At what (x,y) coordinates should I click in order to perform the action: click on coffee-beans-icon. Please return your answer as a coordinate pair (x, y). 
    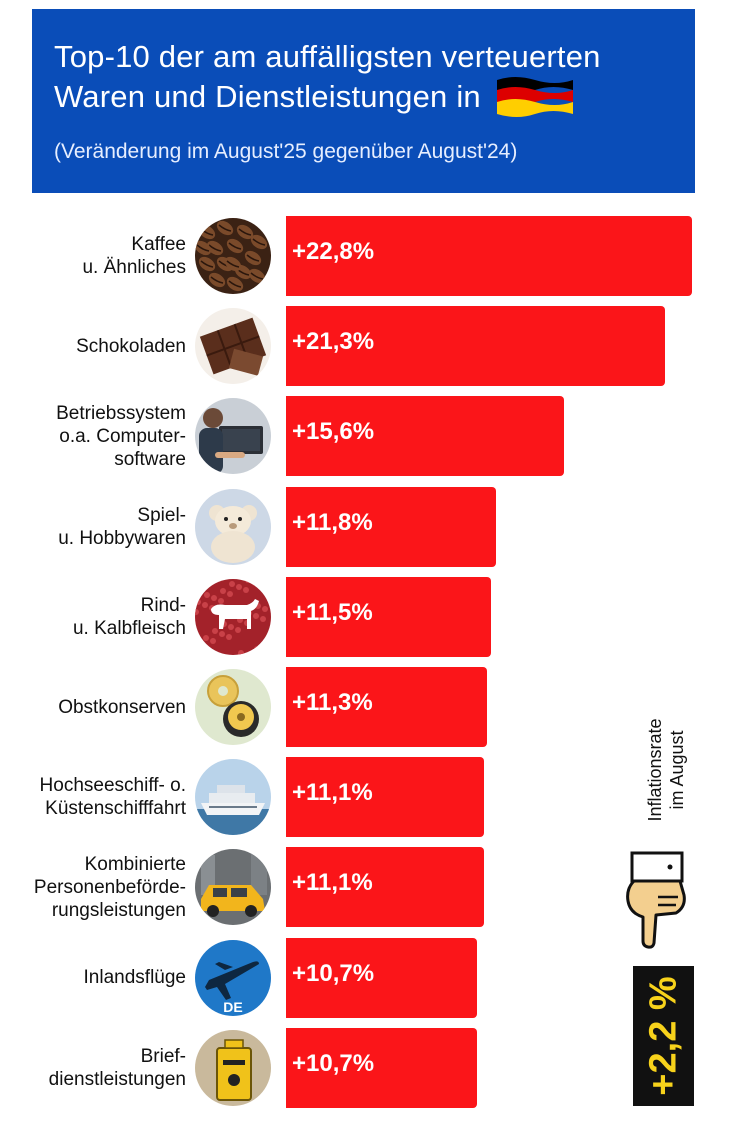
    Looking at the image, I should click on (233, 256).